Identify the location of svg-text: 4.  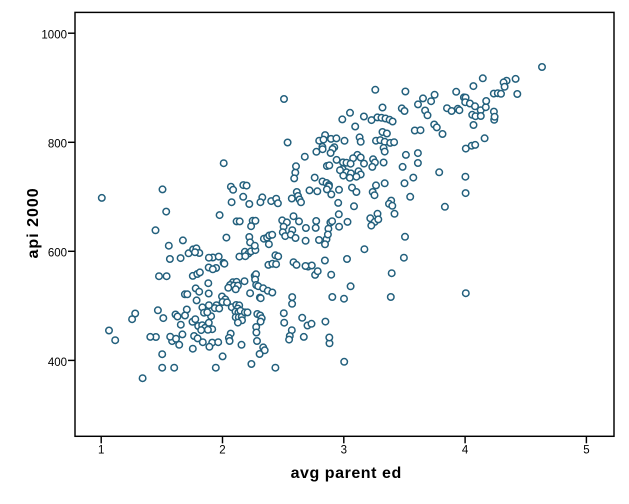
(465, 451).